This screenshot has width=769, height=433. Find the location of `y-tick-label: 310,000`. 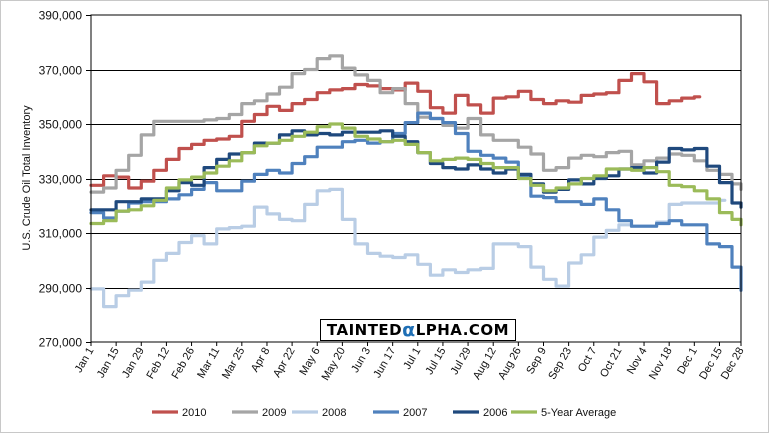

y-tick-label: 310,000 is located at coordinates (61, 234).